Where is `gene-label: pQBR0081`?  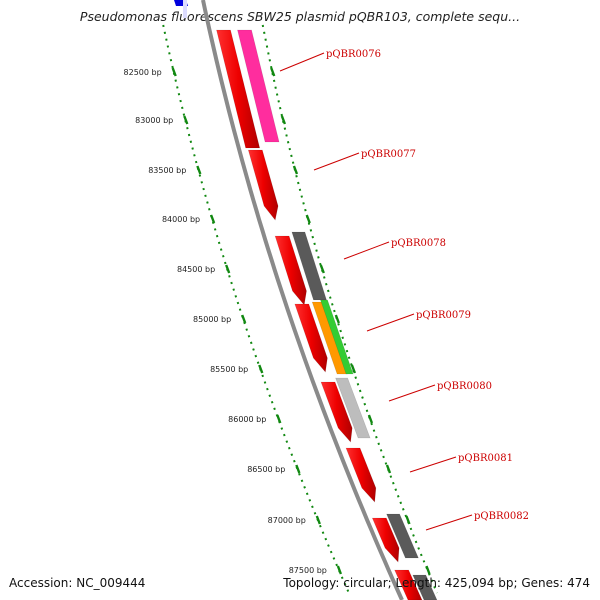 gene-label: pQBR0081 is located at coordinates (485, 458).